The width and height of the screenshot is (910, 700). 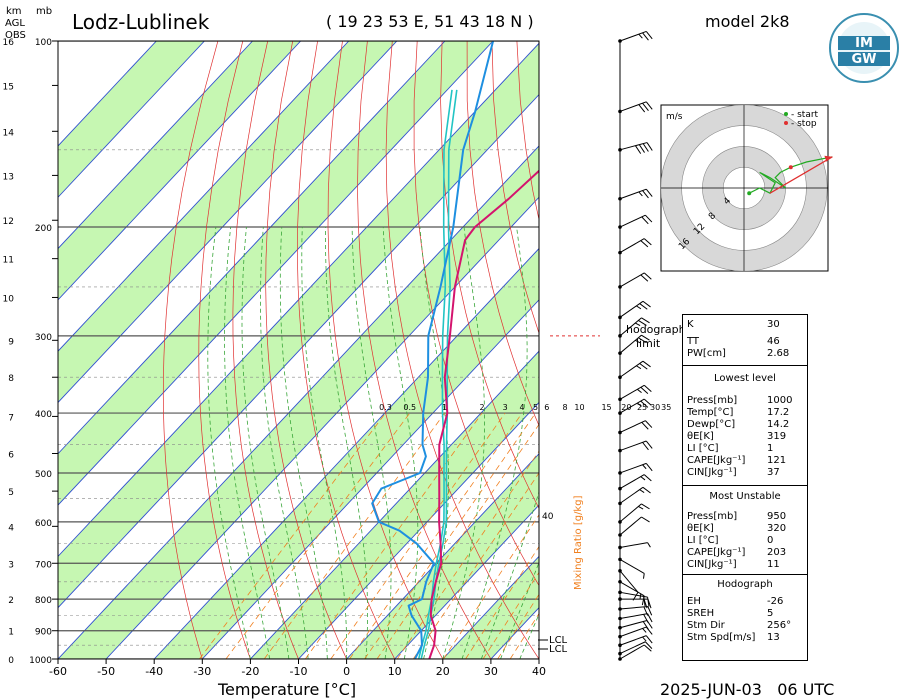 I want to click on index-tt-row: TT 46, so click(x=745, y=342).